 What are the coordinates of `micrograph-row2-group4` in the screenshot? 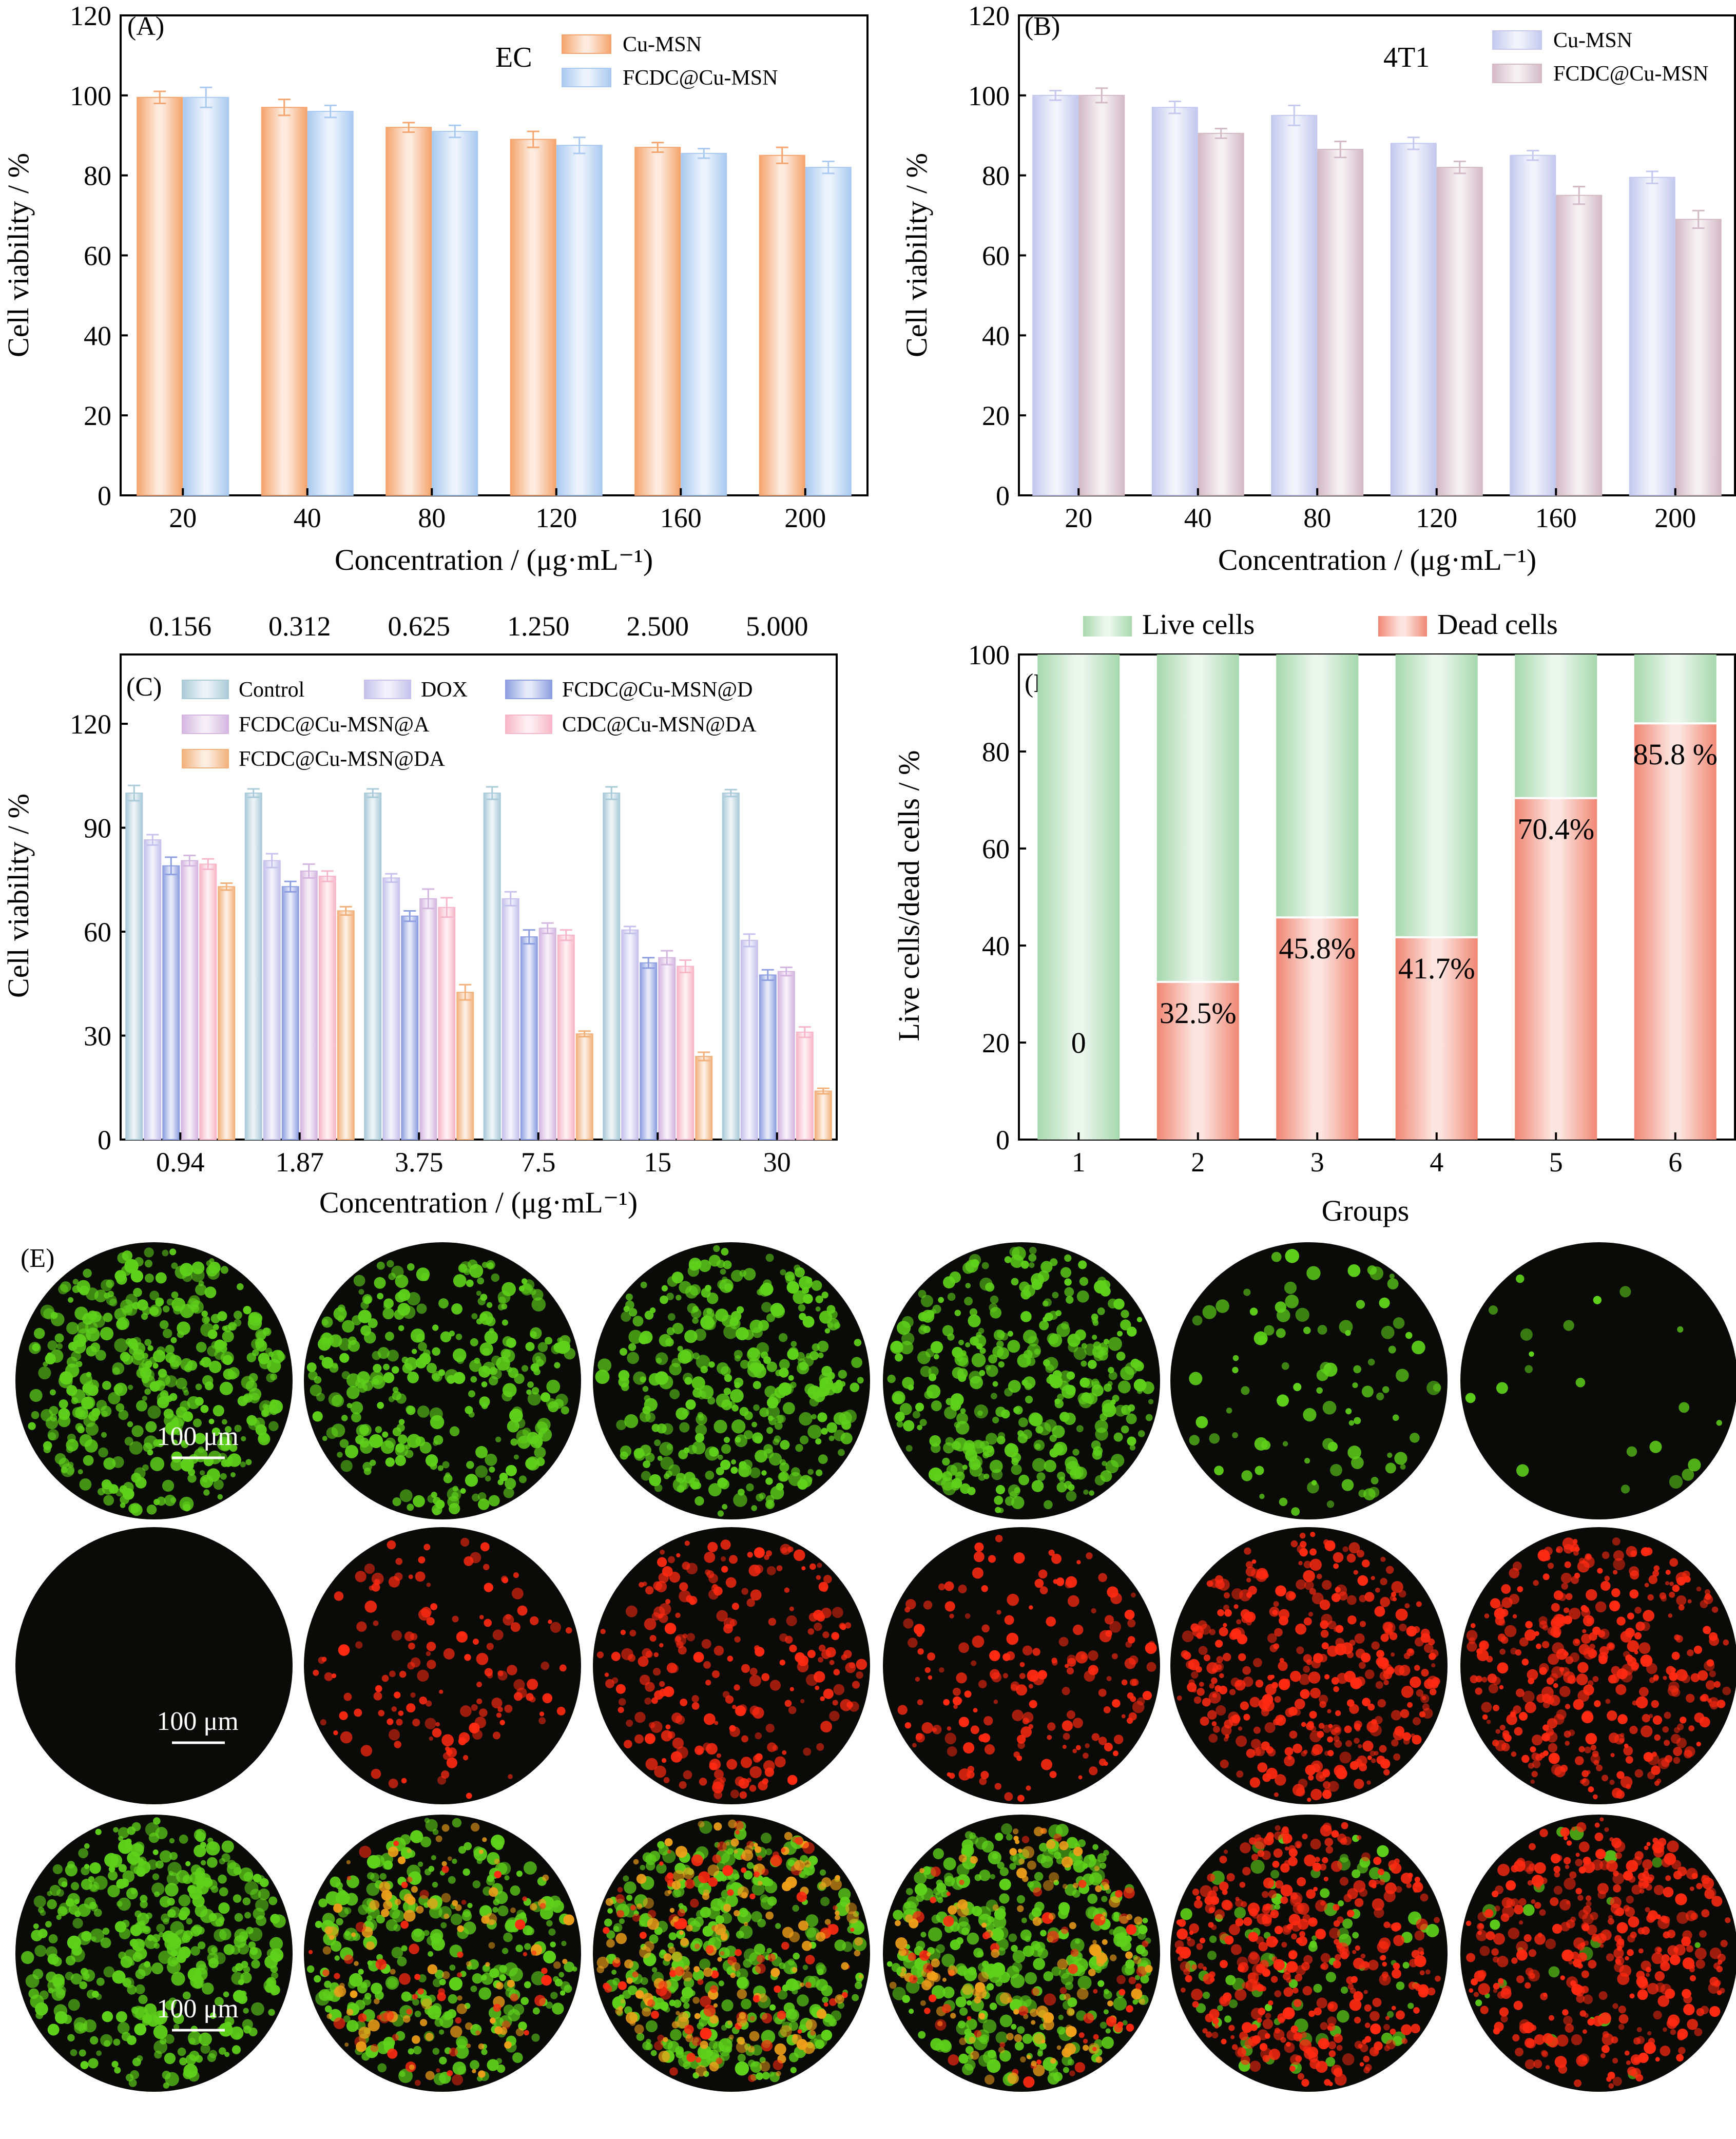 It's located at (1021, 1665).